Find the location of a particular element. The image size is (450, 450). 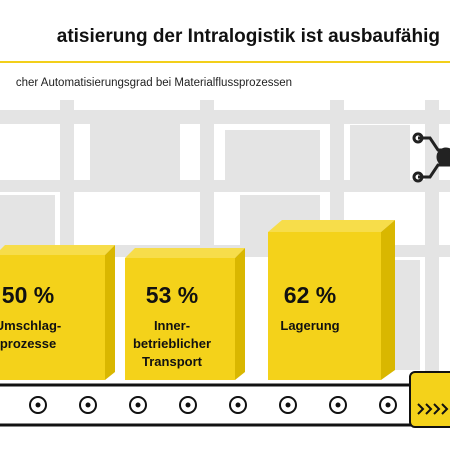

item-label: prozesse is located at coordinates (28, 343).